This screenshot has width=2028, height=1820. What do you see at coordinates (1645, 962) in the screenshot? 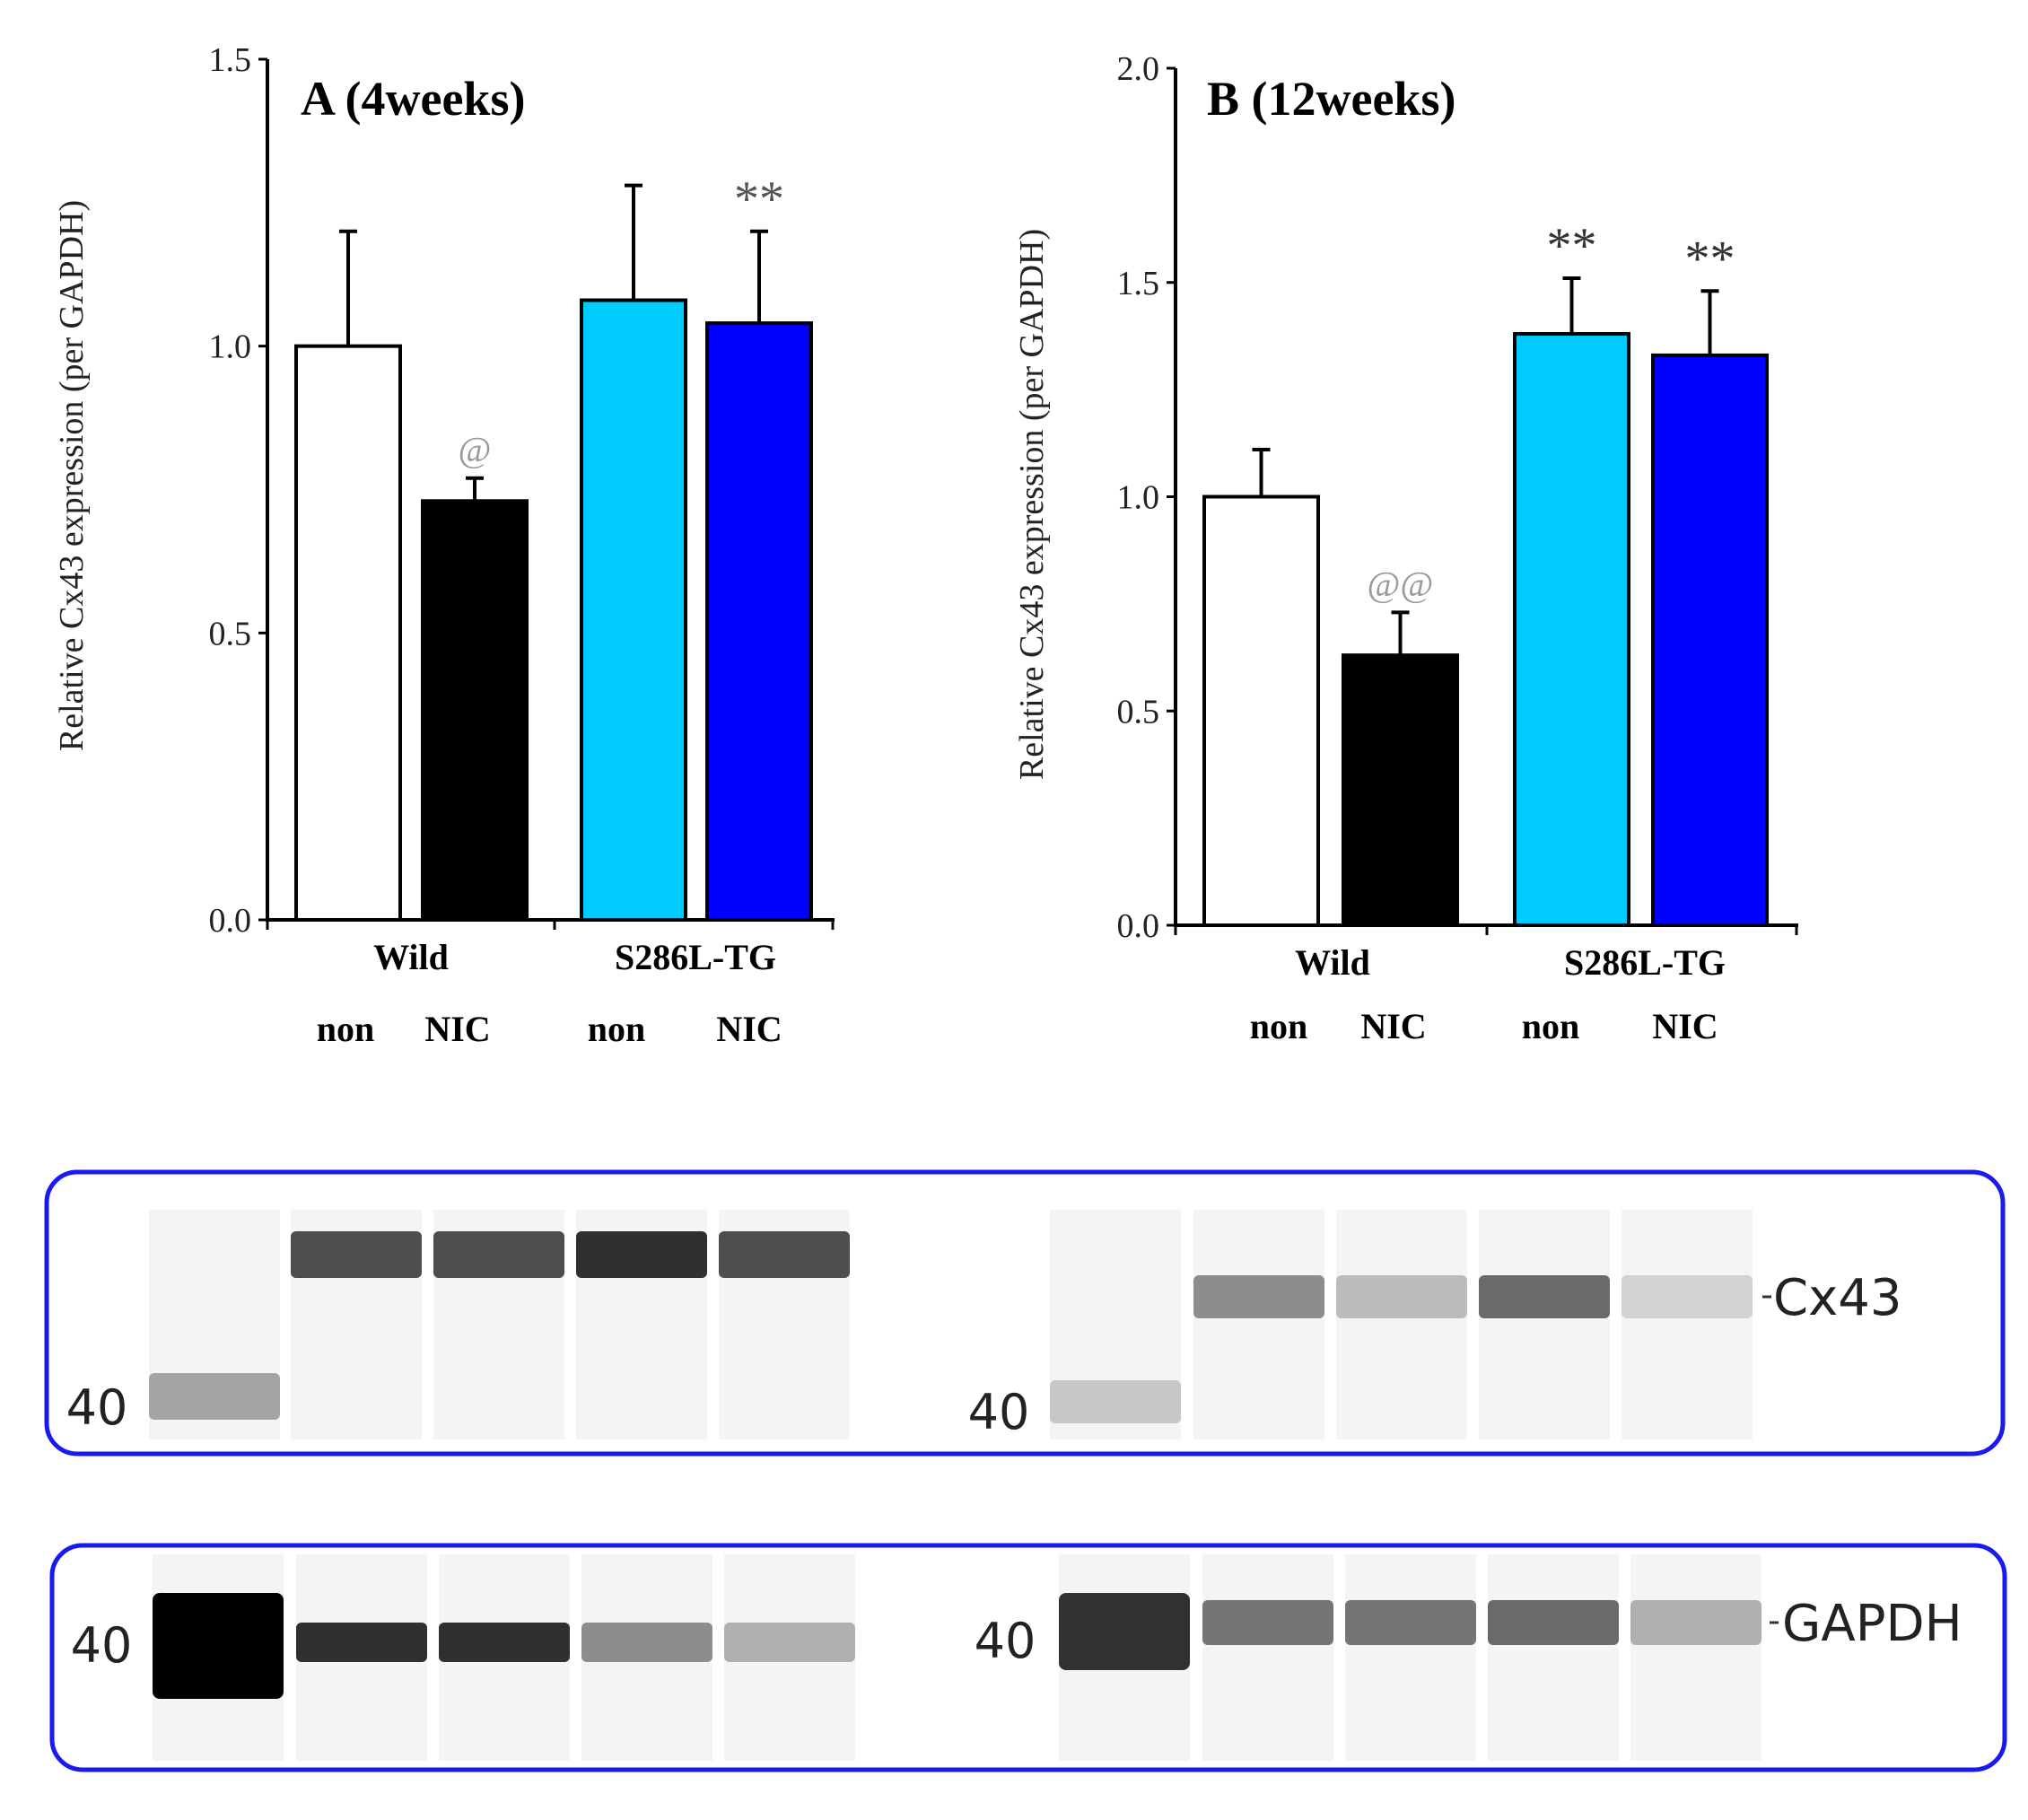
I see `chart-b-group-label-tg: S286L-TG` at bounding box center [1645, 962].